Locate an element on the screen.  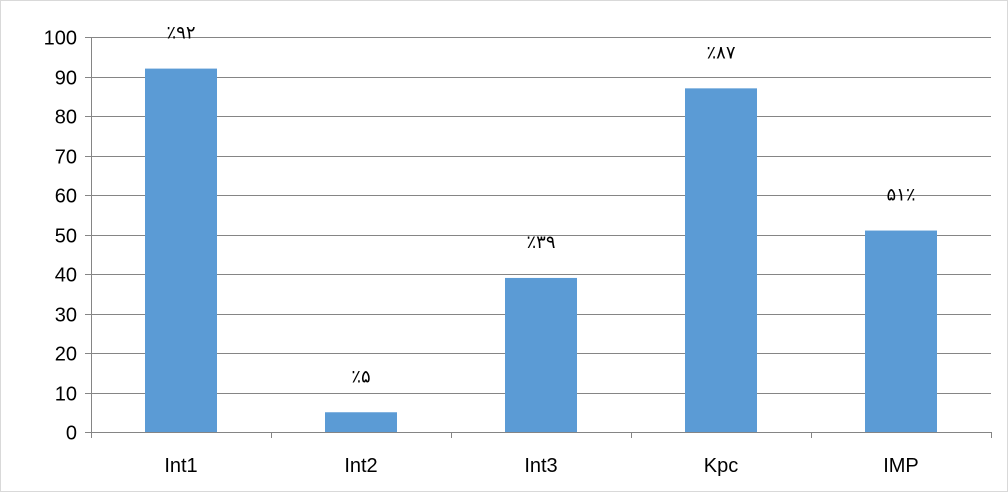
bar-kpc is located at coordinates (721, 260).